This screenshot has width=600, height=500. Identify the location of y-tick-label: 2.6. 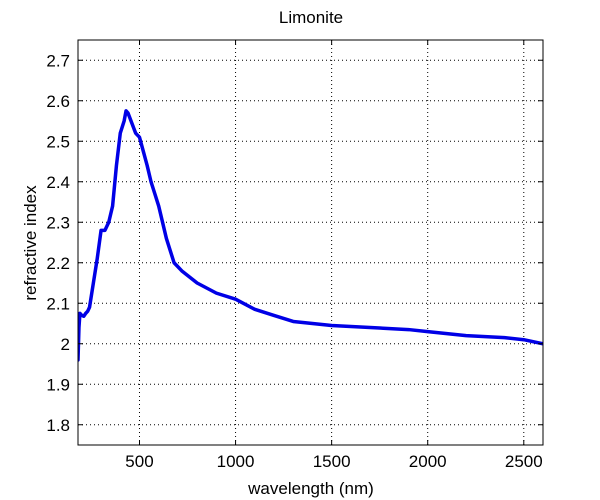
(58, 101).